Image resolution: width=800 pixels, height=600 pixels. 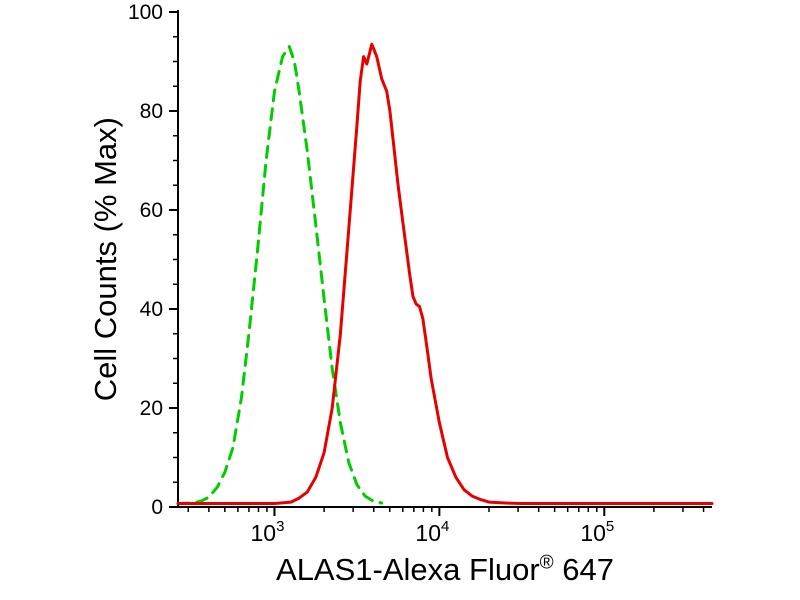 What do you see at coordinates (546, 563) in the screenshot?
I see `registered-trademark-symbol: ®` at bounding box center [546, 563].